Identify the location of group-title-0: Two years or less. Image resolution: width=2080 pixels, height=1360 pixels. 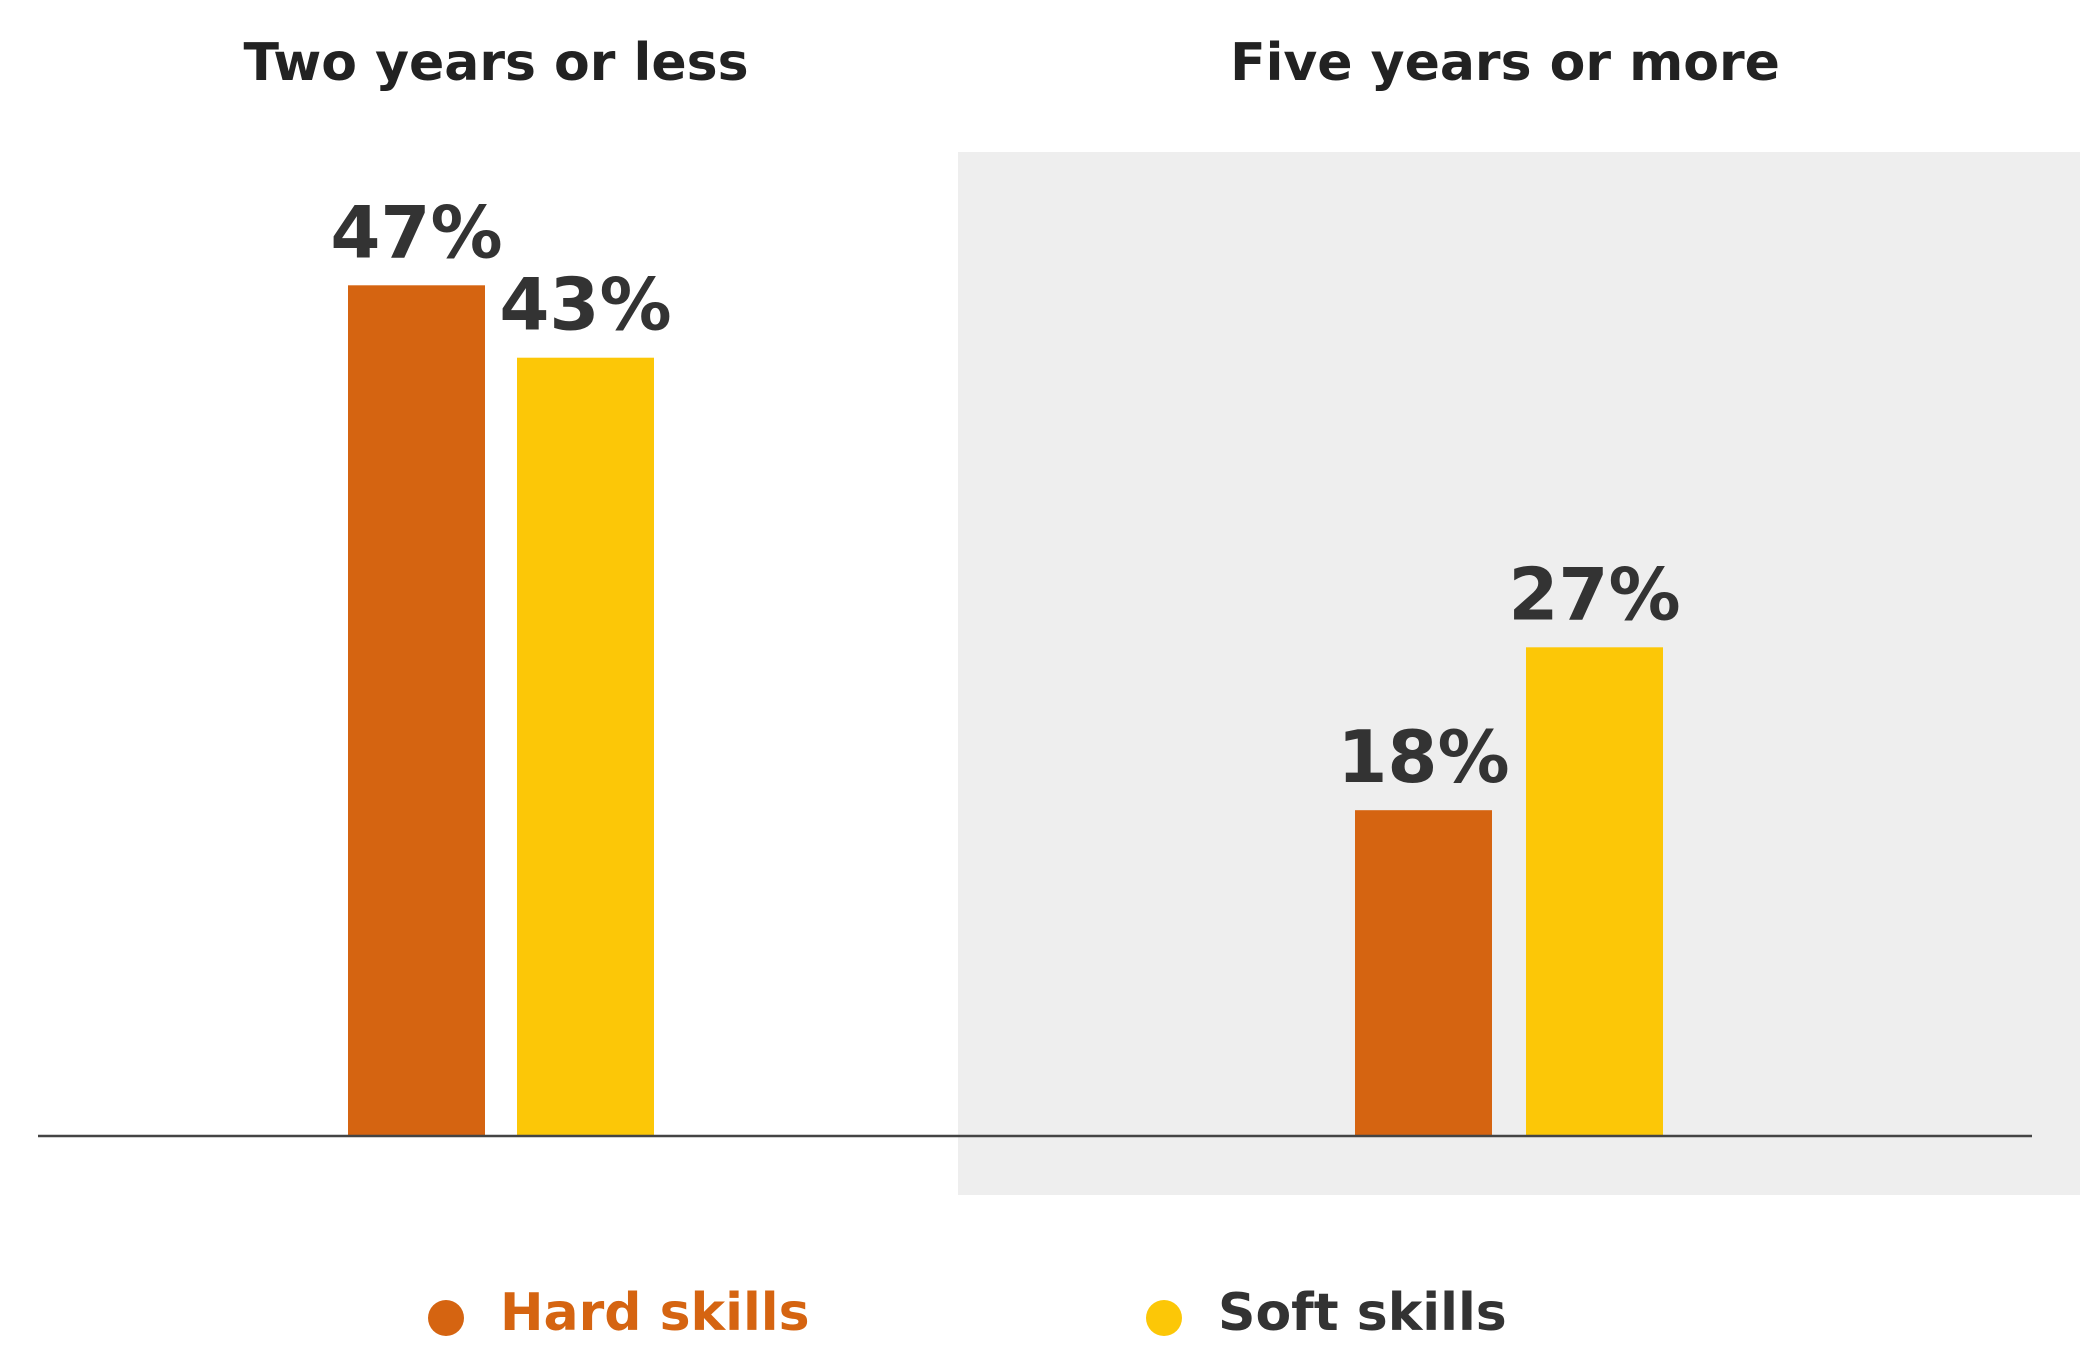
(495, 63).